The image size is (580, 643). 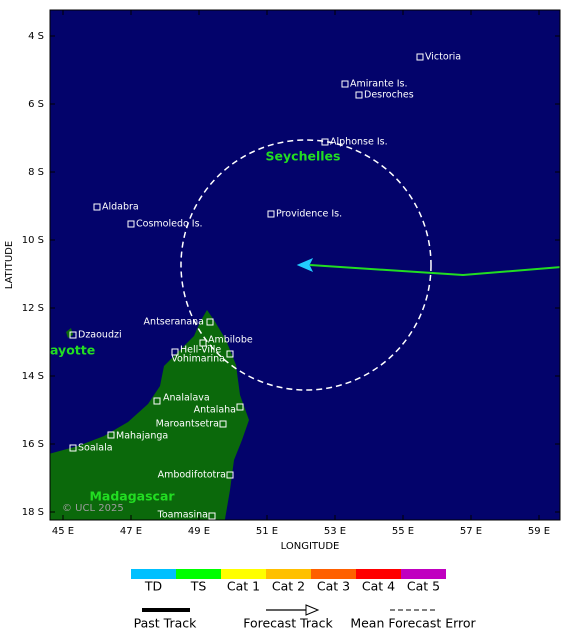 I want to click on lon-label: 59 E, so click(x=539, y=531).